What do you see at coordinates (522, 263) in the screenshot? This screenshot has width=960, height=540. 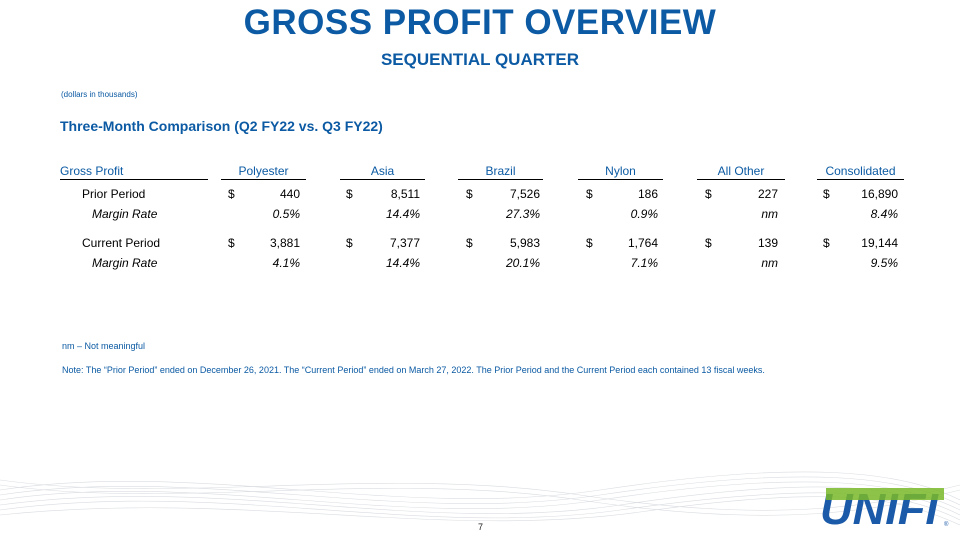 I see `table-cell: 20.1%` at bounding box center [522, 263].